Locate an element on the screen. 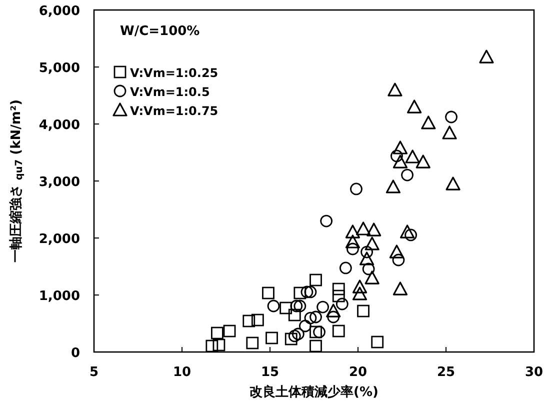 The width and height of the screenshot is (556, 406). legend-label: V:Vm=1:0.25 is located at coordinates (174, 73).